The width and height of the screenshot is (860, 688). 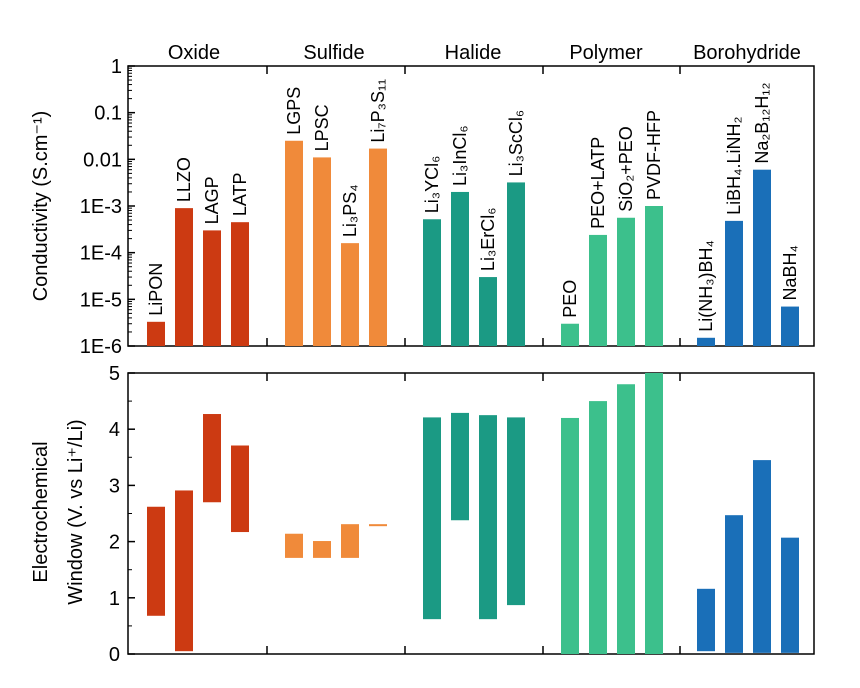 I want to click on bottom-y-tick-label: 3, so click(x=114, y=486).